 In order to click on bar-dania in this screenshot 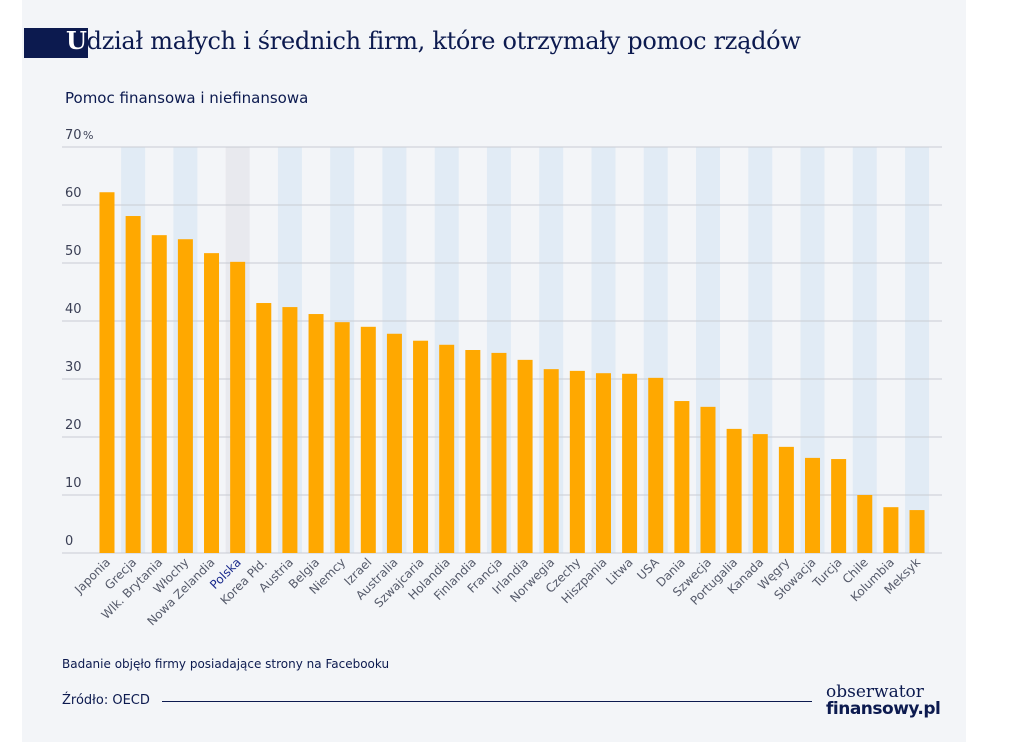, I will do `click(682, 477)`.